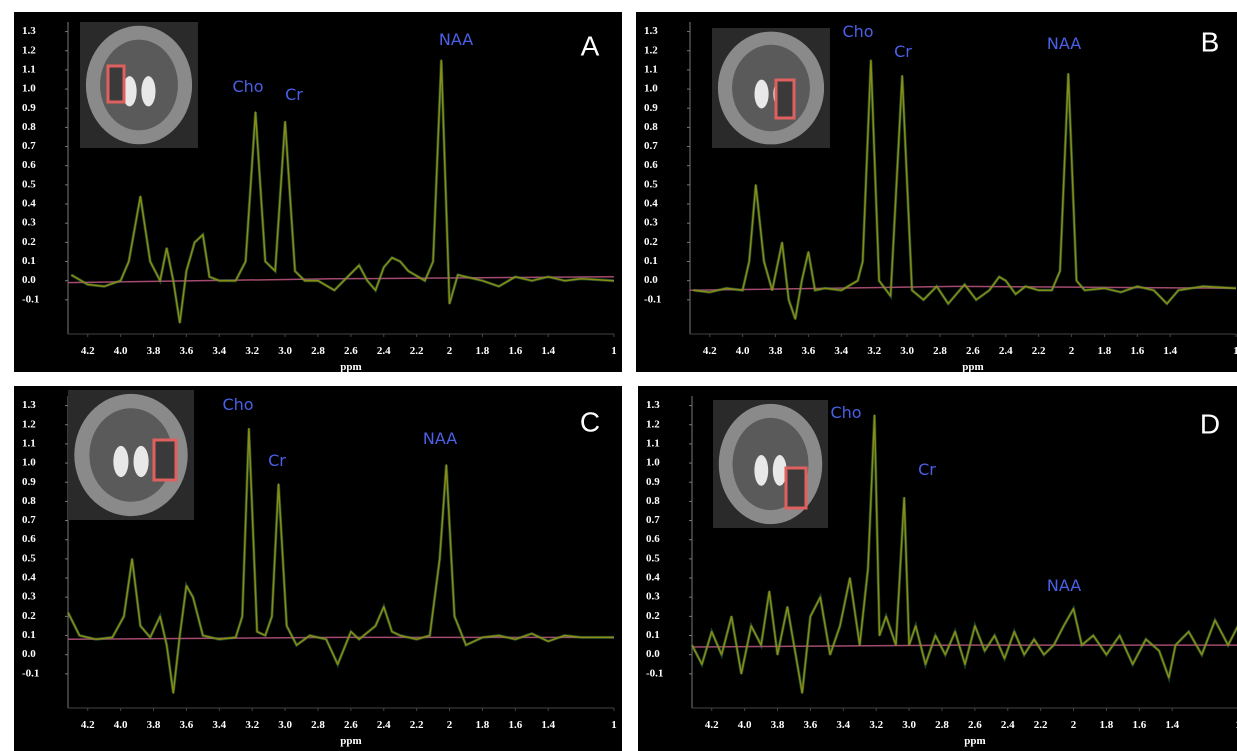 This screenshot has width=1237, height=751. Describe the element at coordinates (1006, 351) in the screenshot. I see `x-tick-label: 2.4` at that location.